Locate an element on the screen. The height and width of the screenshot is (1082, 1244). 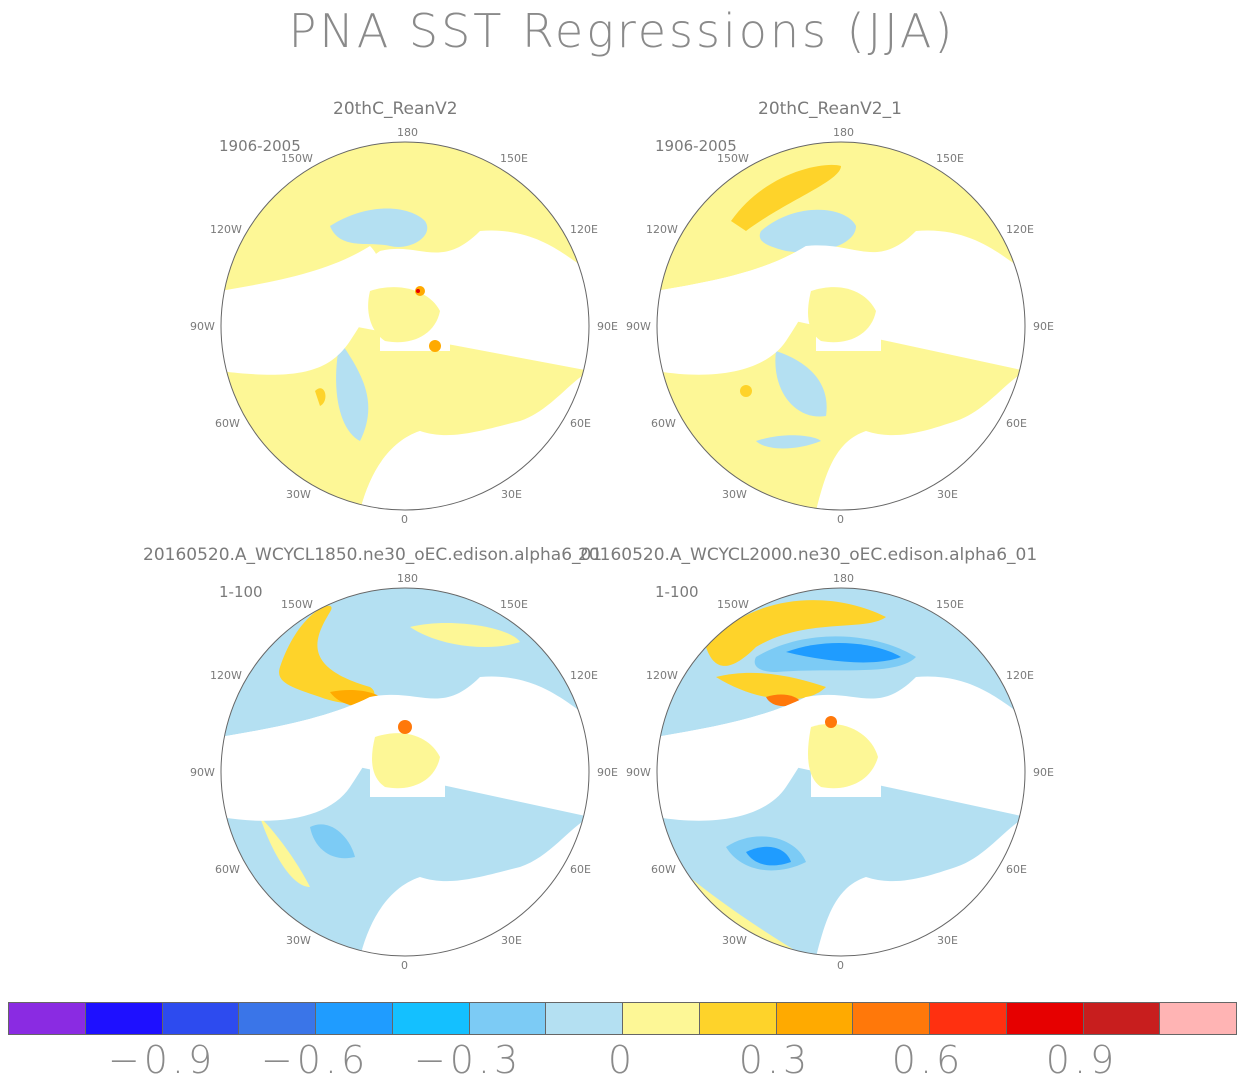
colorbar-tick-label: 0 is located at coordinates (622, 1060).